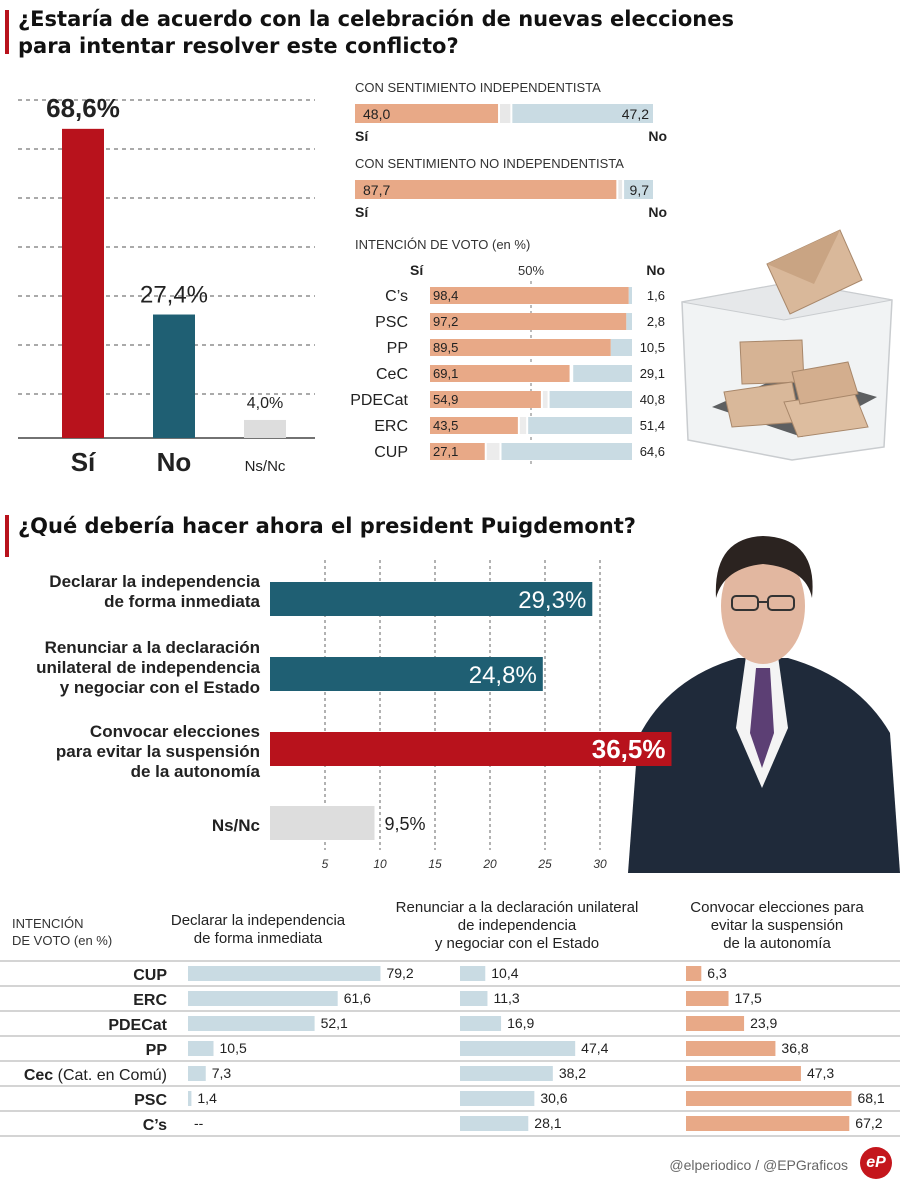 The width and height of the screenshot is (900, 1185). What do you see at coordinates (174, 295) in the screenshot?
I see `bar-value-label: 27,4%` at bounding box center [174, 295].